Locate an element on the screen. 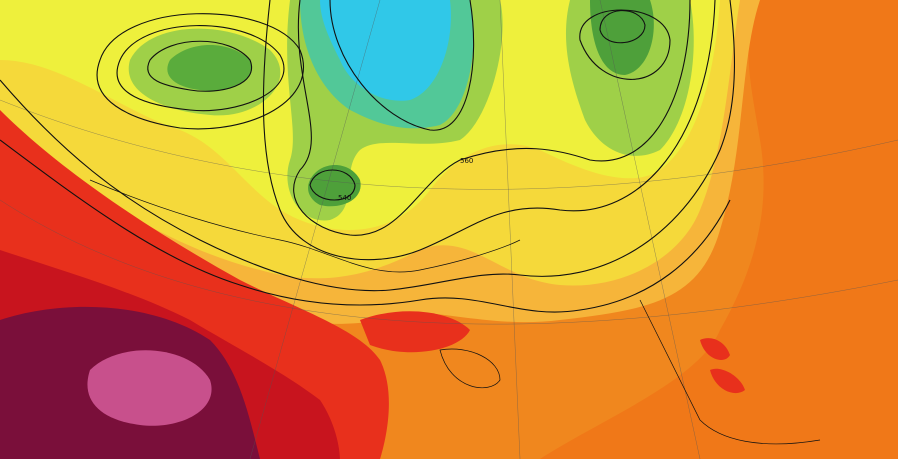  dark-green-west is located at coordinates (209, 68).